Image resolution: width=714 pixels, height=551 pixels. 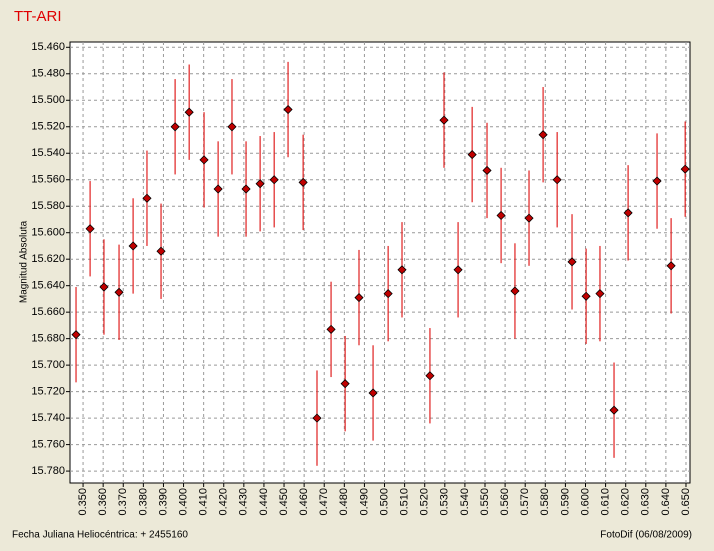 I want to click on x-tick-label: 0.420, so click(x=224, y=502).